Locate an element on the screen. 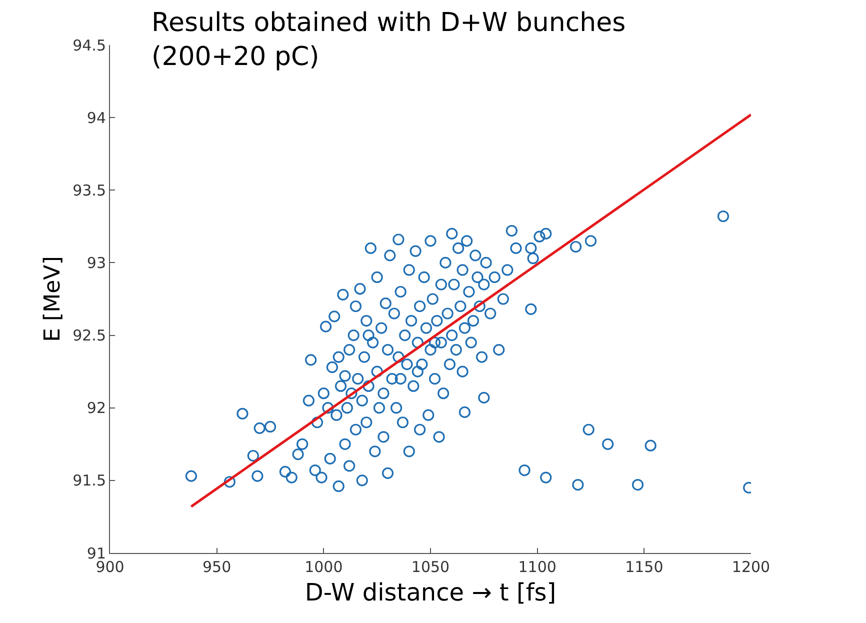 The height and width of the screenshot is (623, 866). x-tick-label: 1100 is located at coordinates (537, 567).